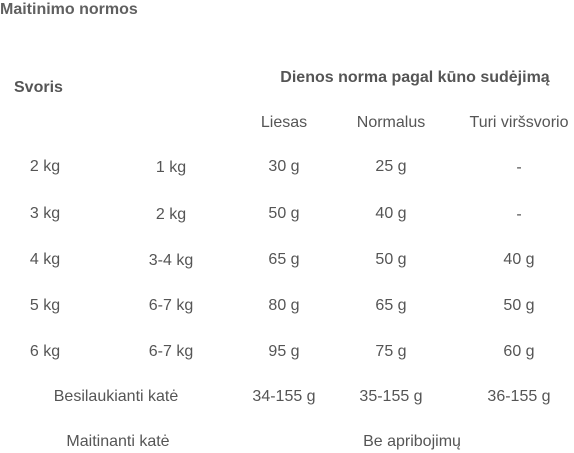  Describe the element at coordinates (38, 87) in the screenshot. I see `weight-header: Svoris` at that location.